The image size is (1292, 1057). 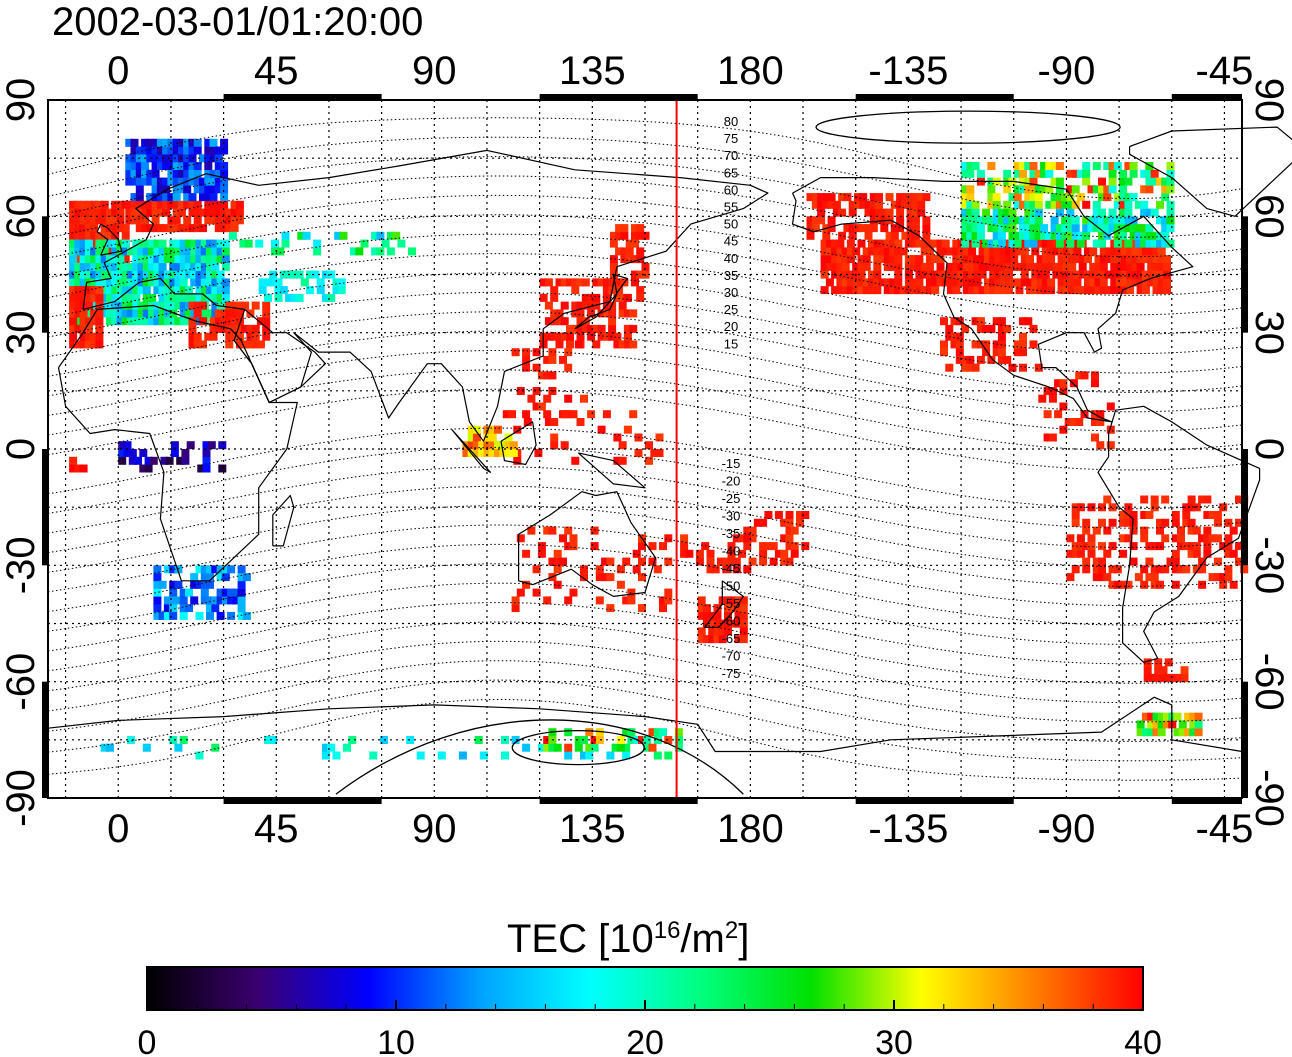 What do you see at coordinates (934, 97) in the screenshot?
I see `axis-bar-segment` at bounding box center [934, 97].